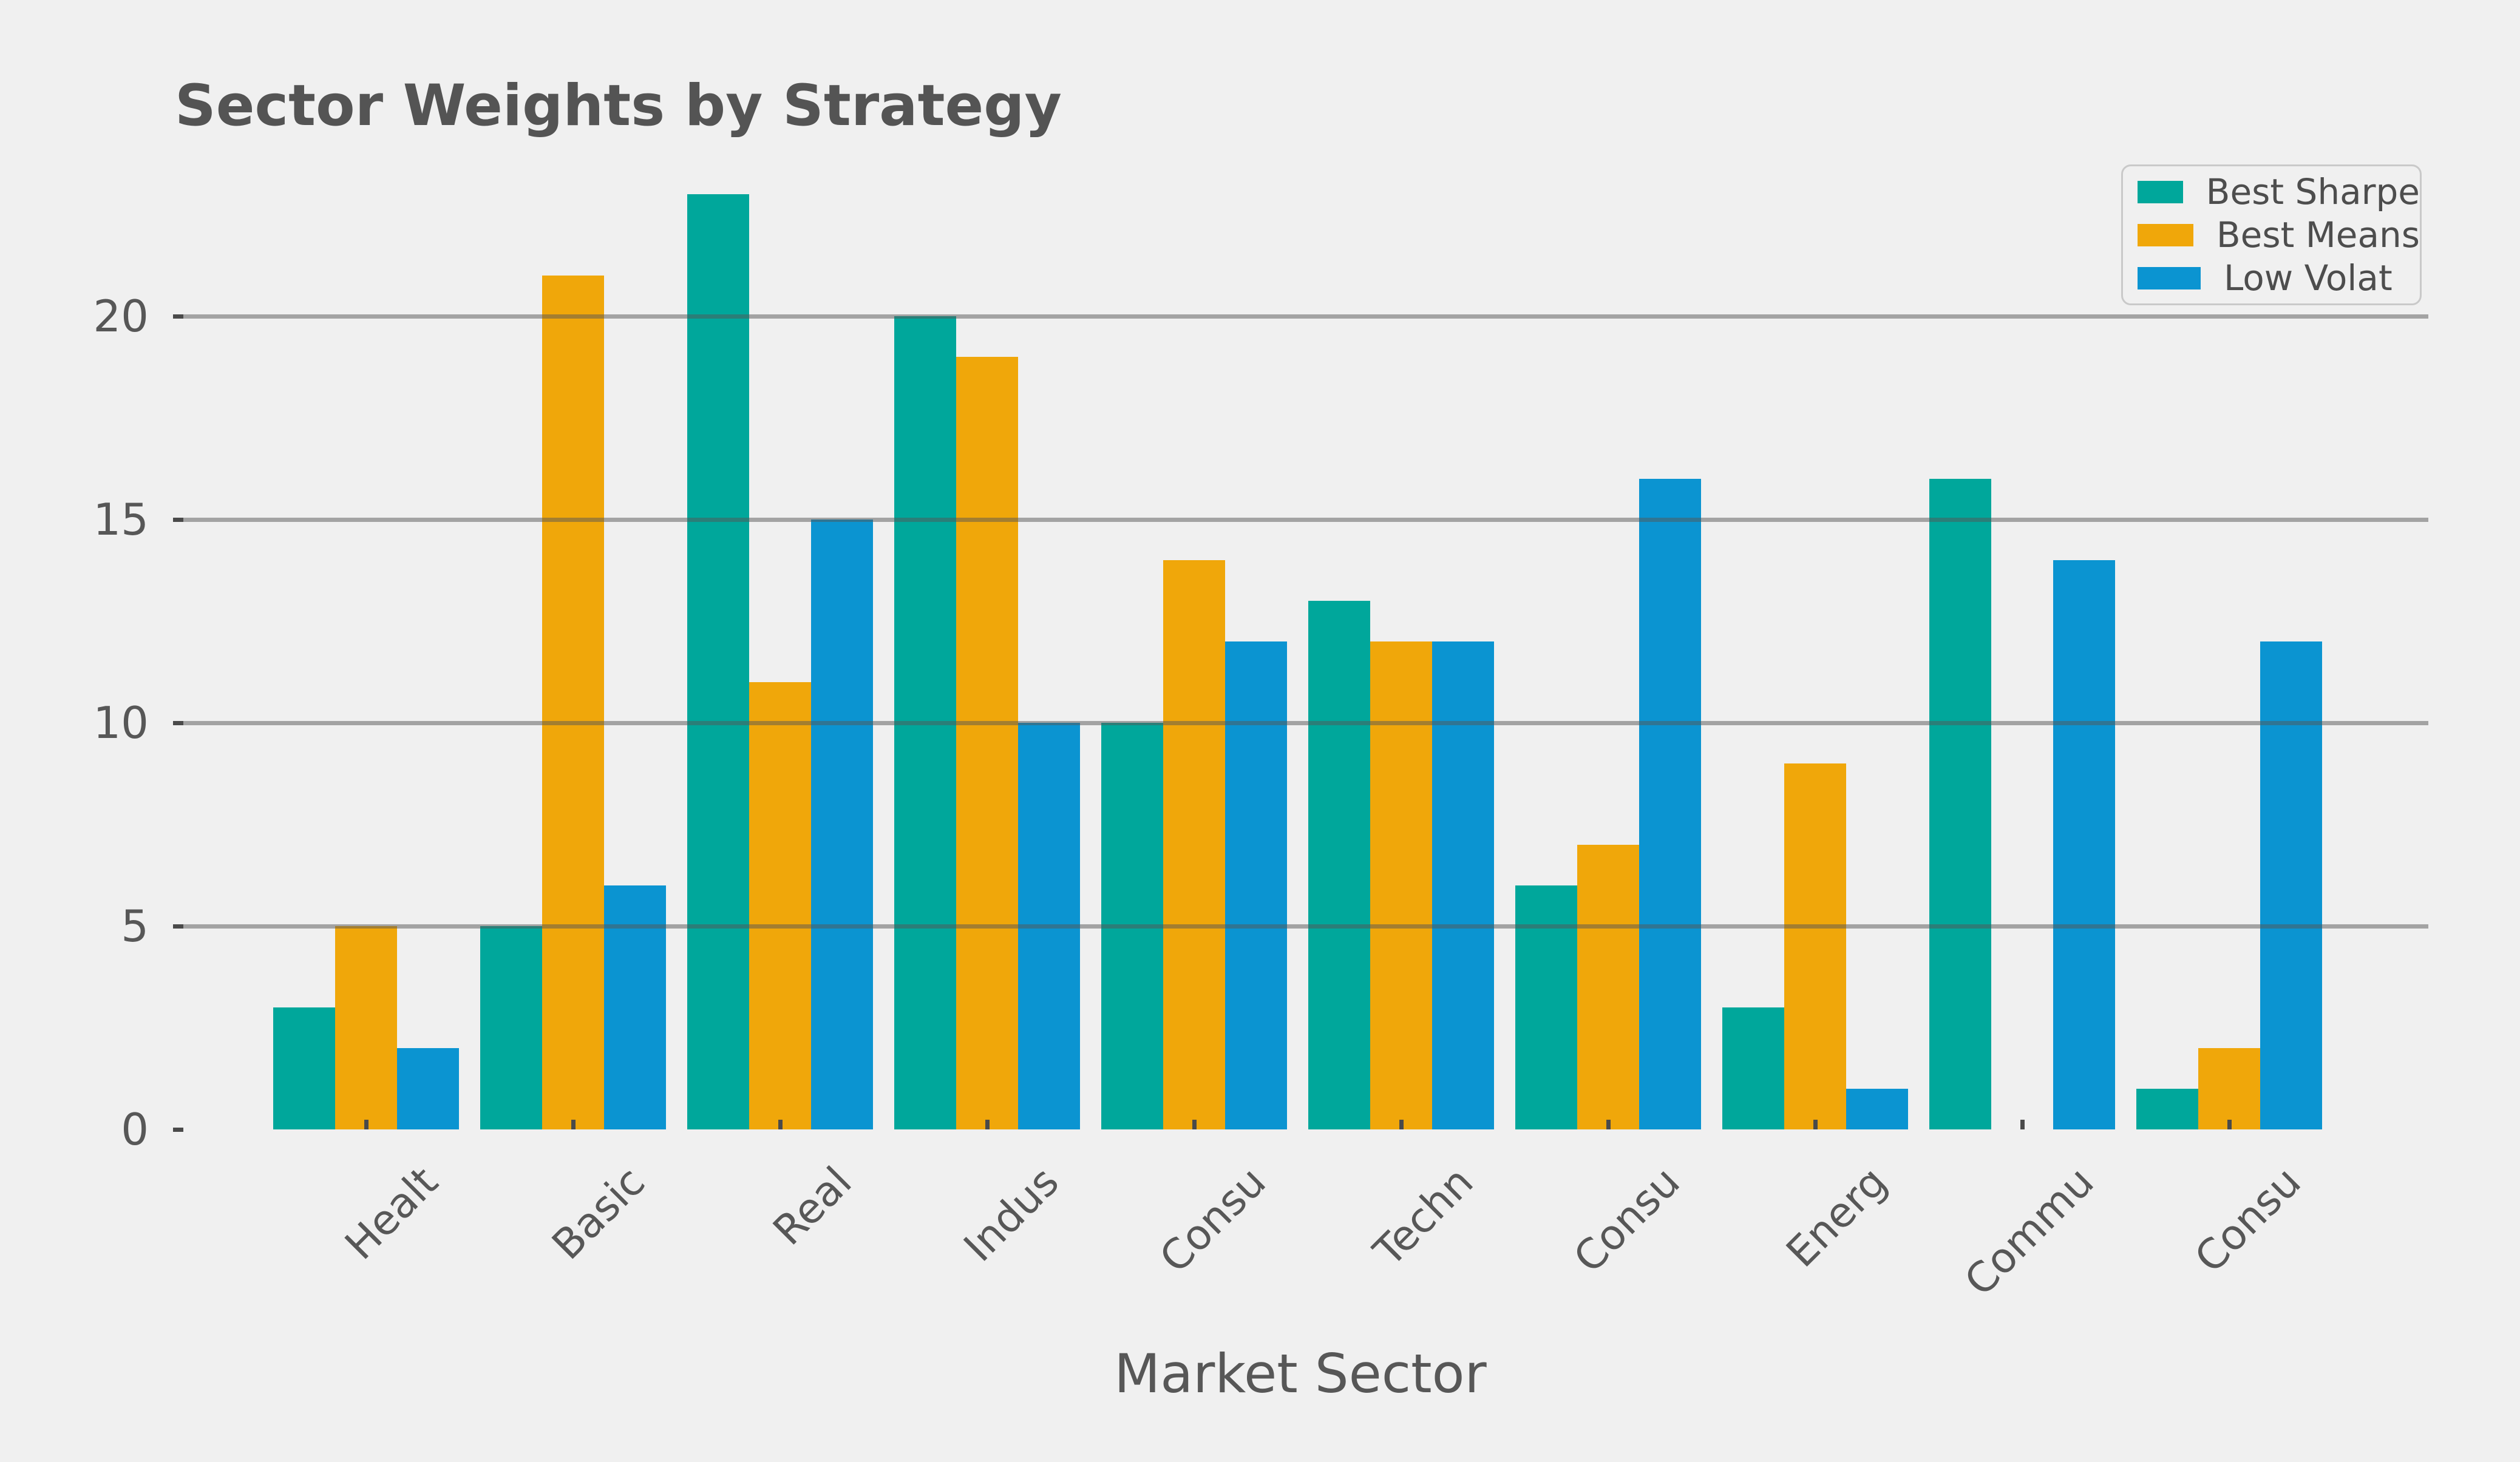 The height and width of the screenshot is (1462, 2520). I want to click on x-axis-title: Market Sector, so click(1300, 1373).